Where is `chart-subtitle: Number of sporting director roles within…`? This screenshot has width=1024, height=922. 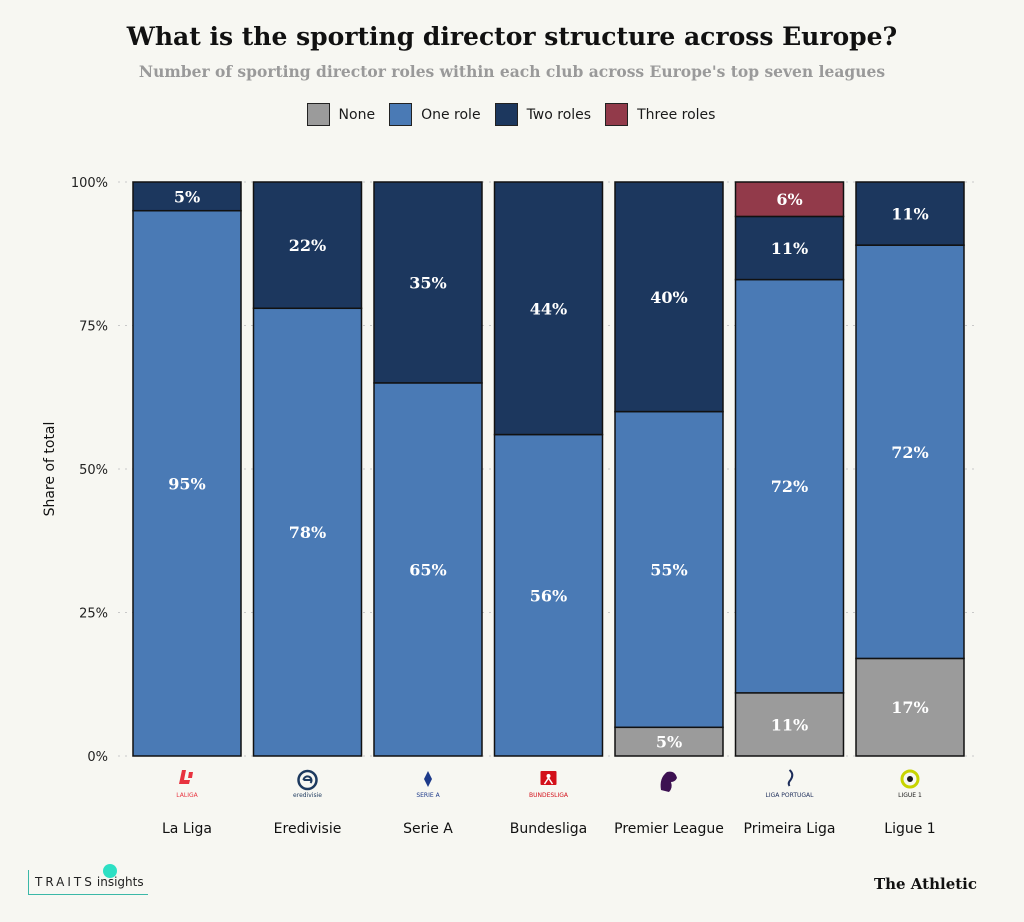 chart-subtitle: Number of sporting director roles within… is located at coordinates (512, 71).